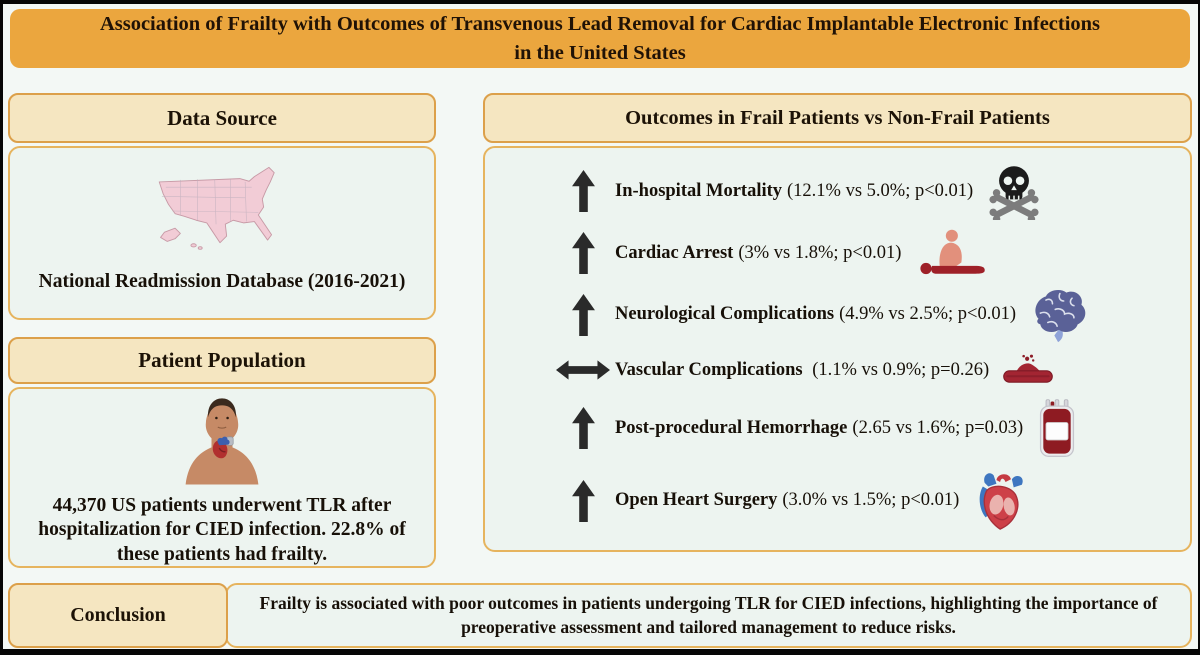 The width and height of the screenshot is (1200, 655). Describe the element at coordinates (222, 212) in the screenshot. I see `usa-map-icon` at that location.